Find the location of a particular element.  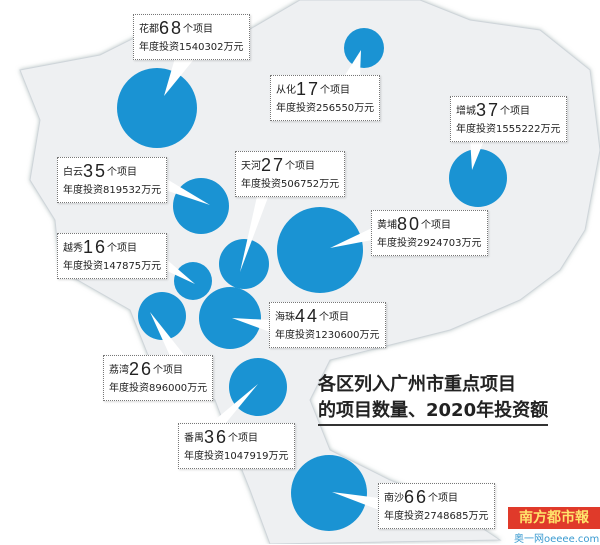

district-name: 增城 is located at coordinates (466, 111).